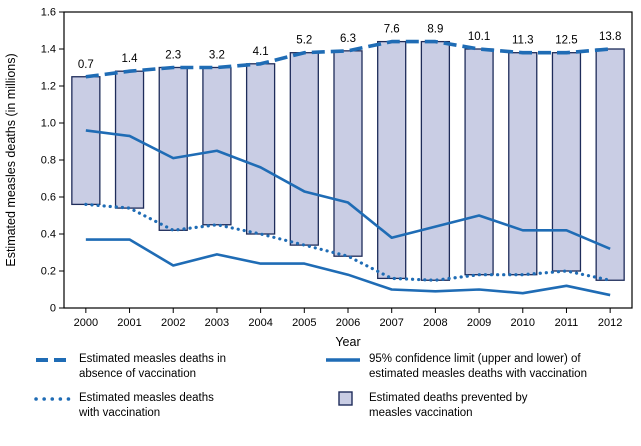 The width and height of the screenshot is (641, 446). Describe the element at coordinates (348, 39) in the screenshot. I see `bar-value-label: 6.3` at that location.